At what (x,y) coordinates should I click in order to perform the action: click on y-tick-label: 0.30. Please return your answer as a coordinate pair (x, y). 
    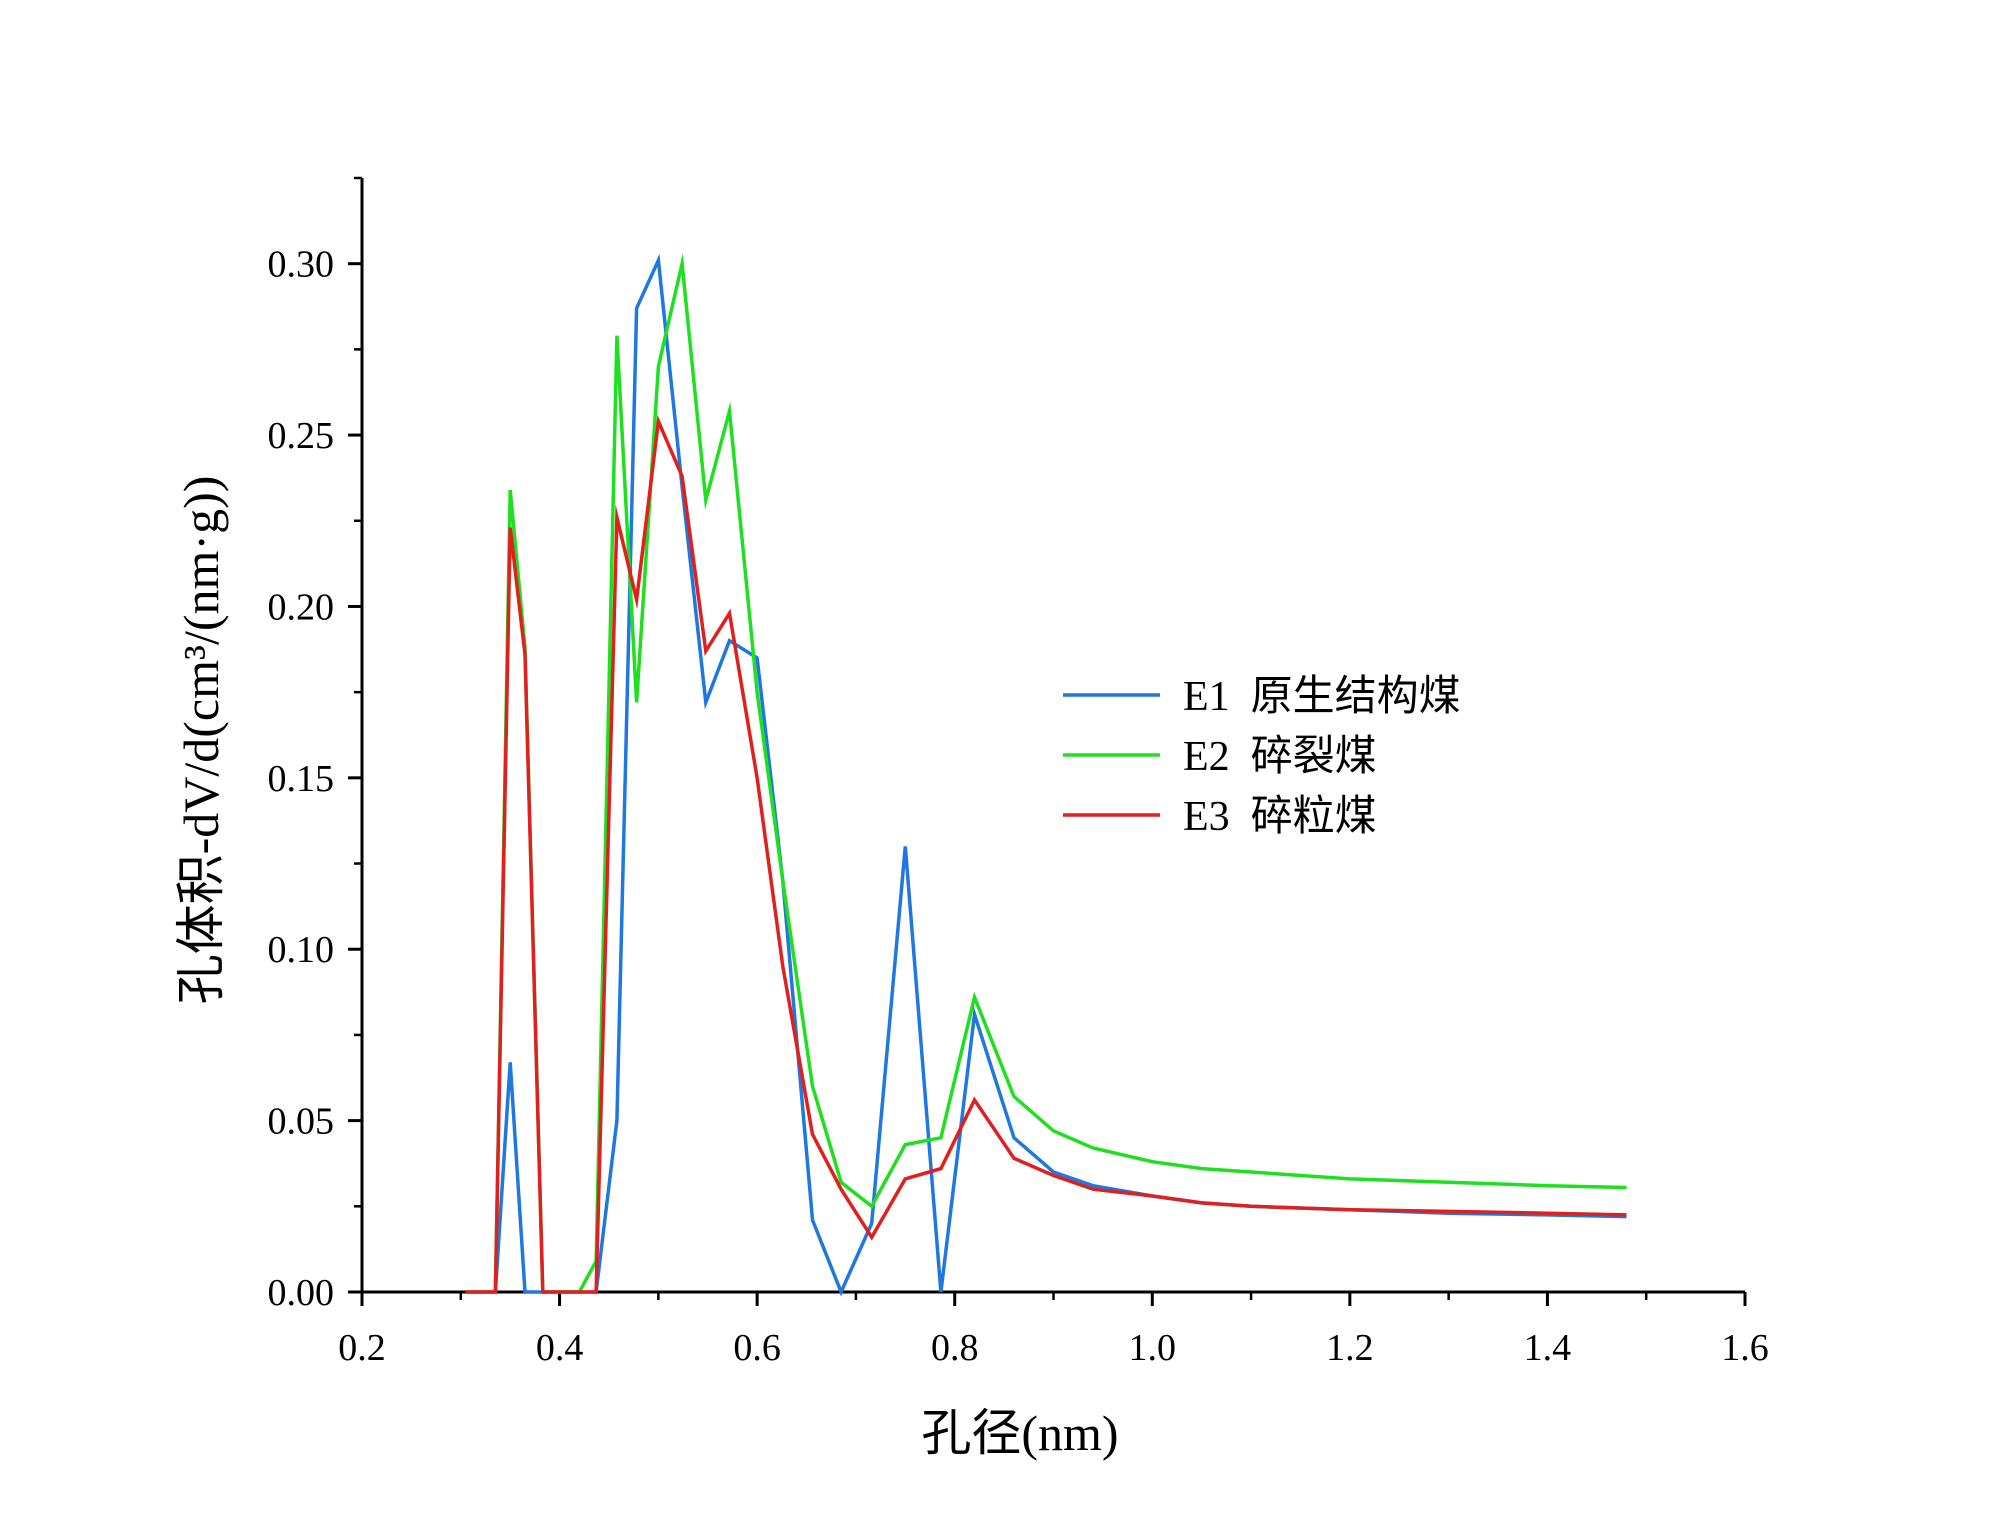
    Looking at the image, I should click on (301, 265).